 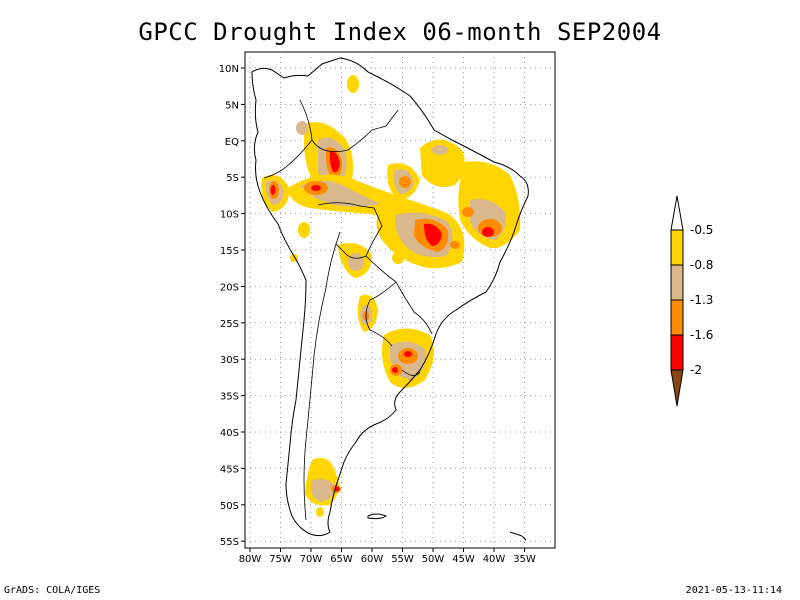 I want to click on lat-label: 20S, so click(x=229, y=287).